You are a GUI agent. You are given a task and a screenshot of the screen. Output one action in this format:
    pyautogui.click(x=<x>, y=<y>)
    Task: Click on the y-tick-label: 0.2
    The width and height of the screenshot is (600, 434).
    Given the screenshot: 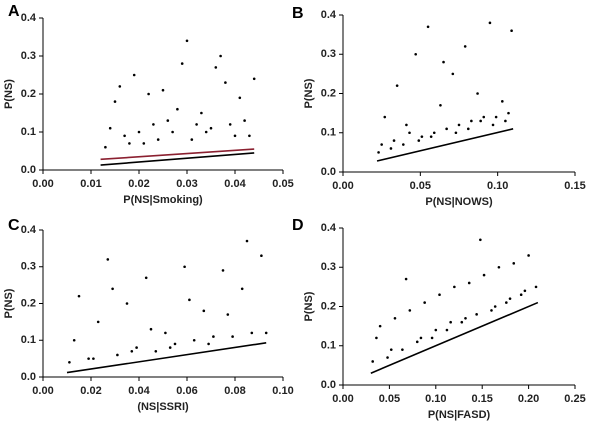 What is the action you would take?
    pyautogui.click(x=328, y=306)
    